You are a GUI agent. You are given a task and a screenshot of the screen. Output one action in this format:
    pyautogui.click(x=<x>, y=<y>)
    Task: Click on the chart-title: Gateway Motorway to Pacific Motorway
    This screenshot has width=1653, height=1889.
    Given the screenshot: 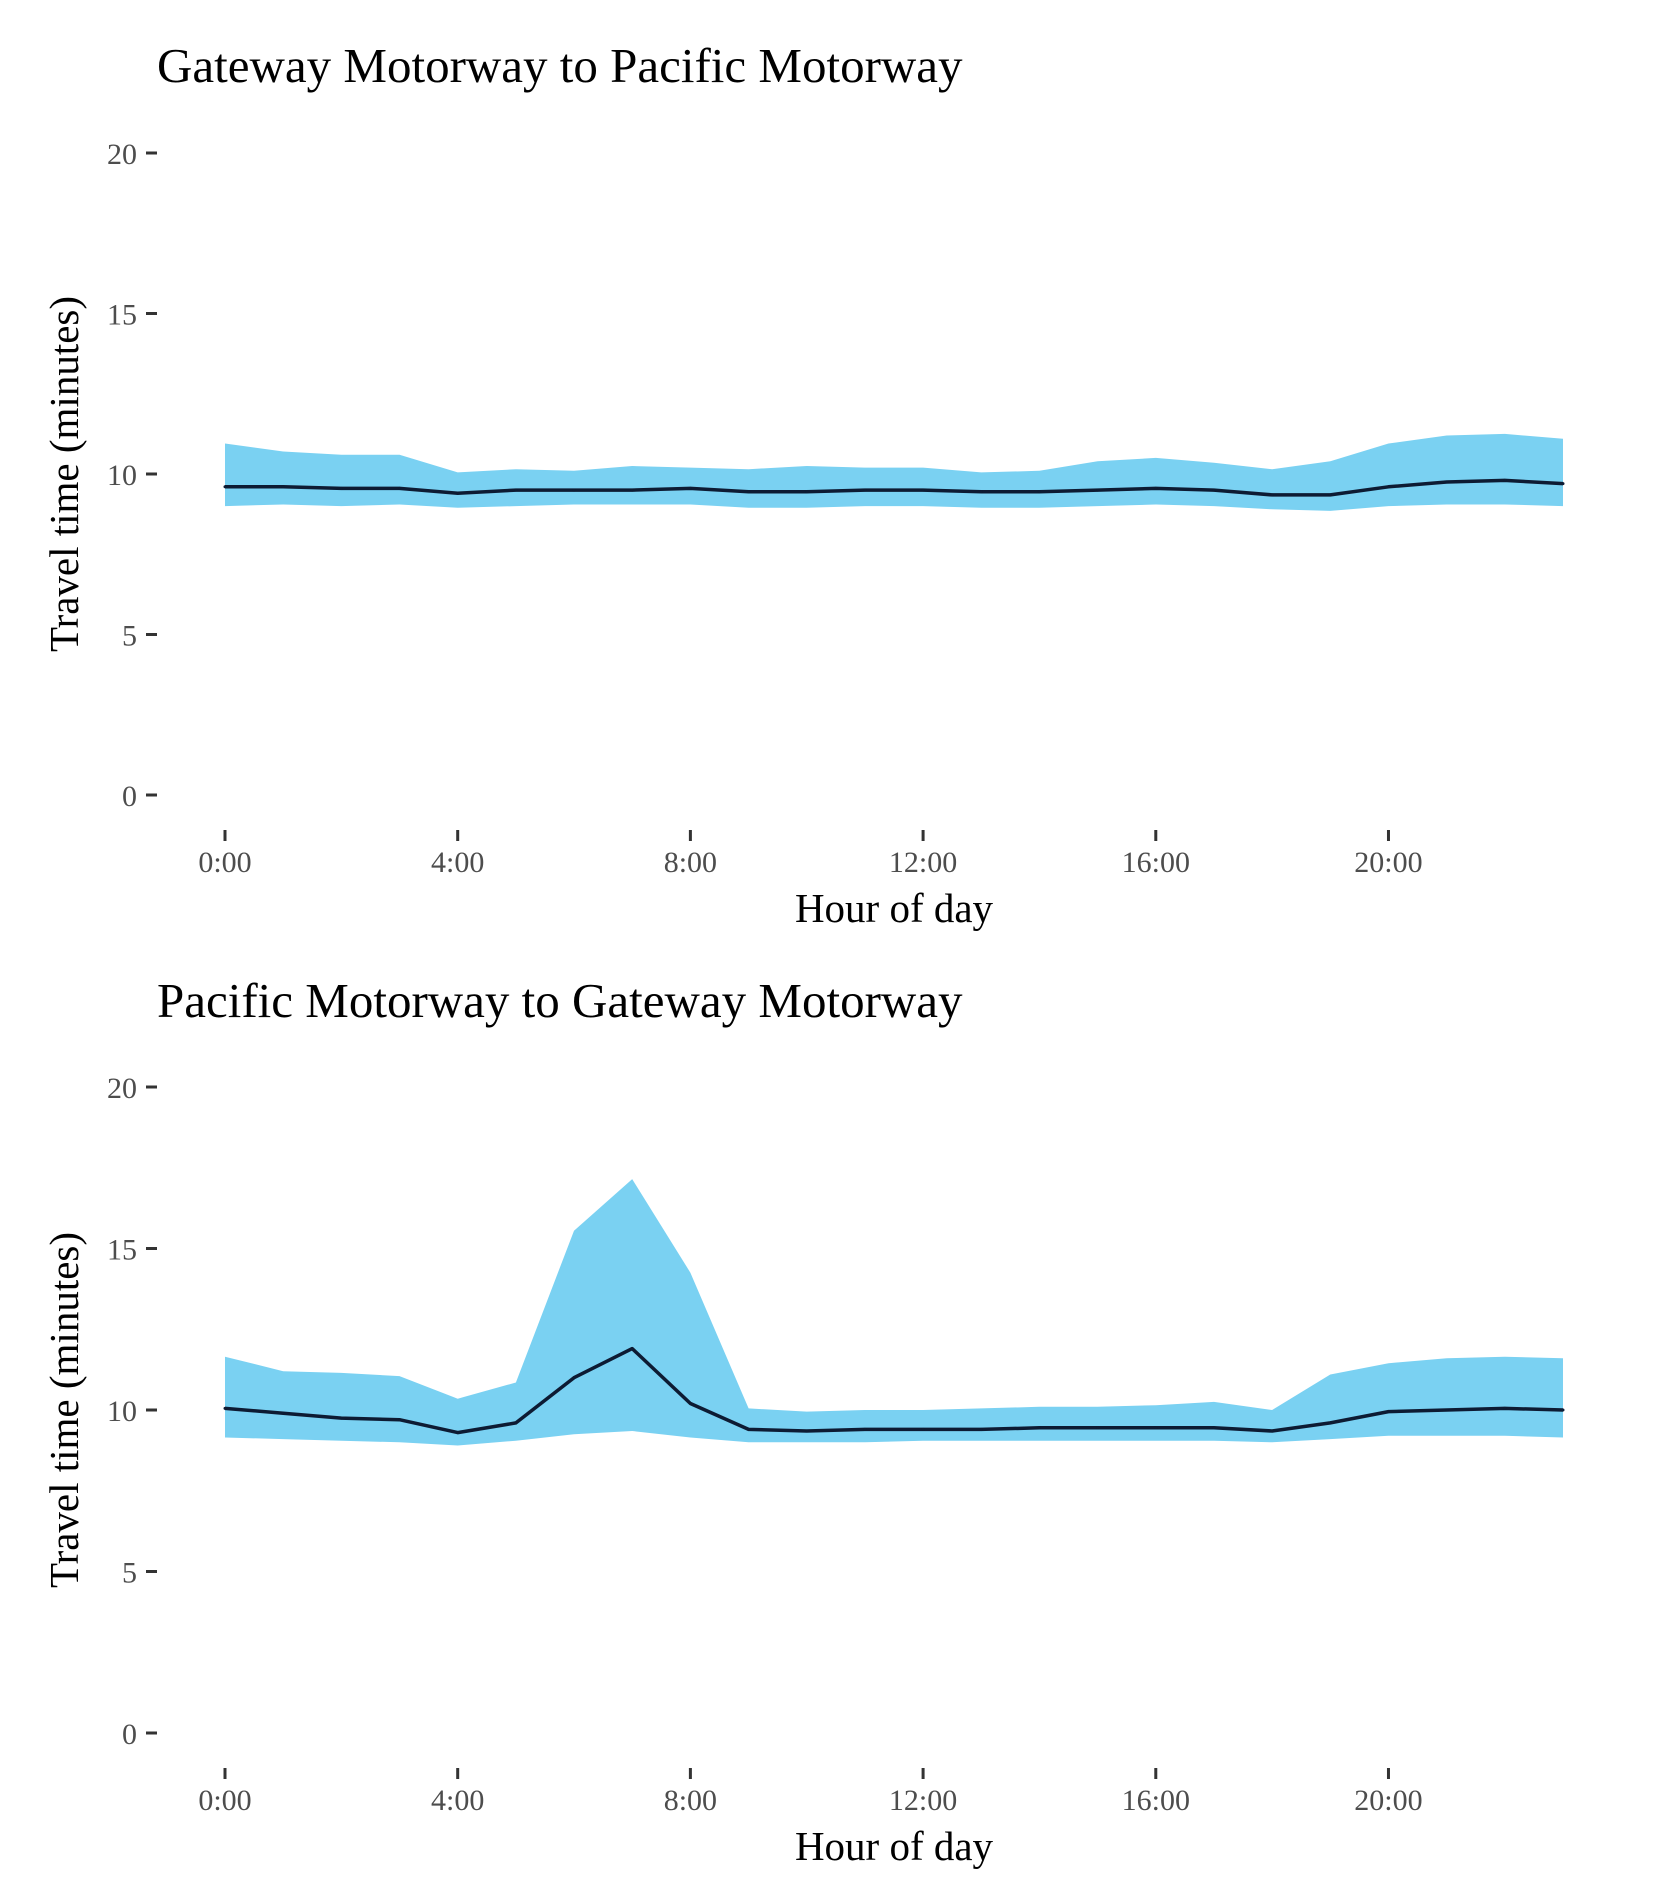 What is the action you would take?
    pyautogui.click(x=560, y=65)
    